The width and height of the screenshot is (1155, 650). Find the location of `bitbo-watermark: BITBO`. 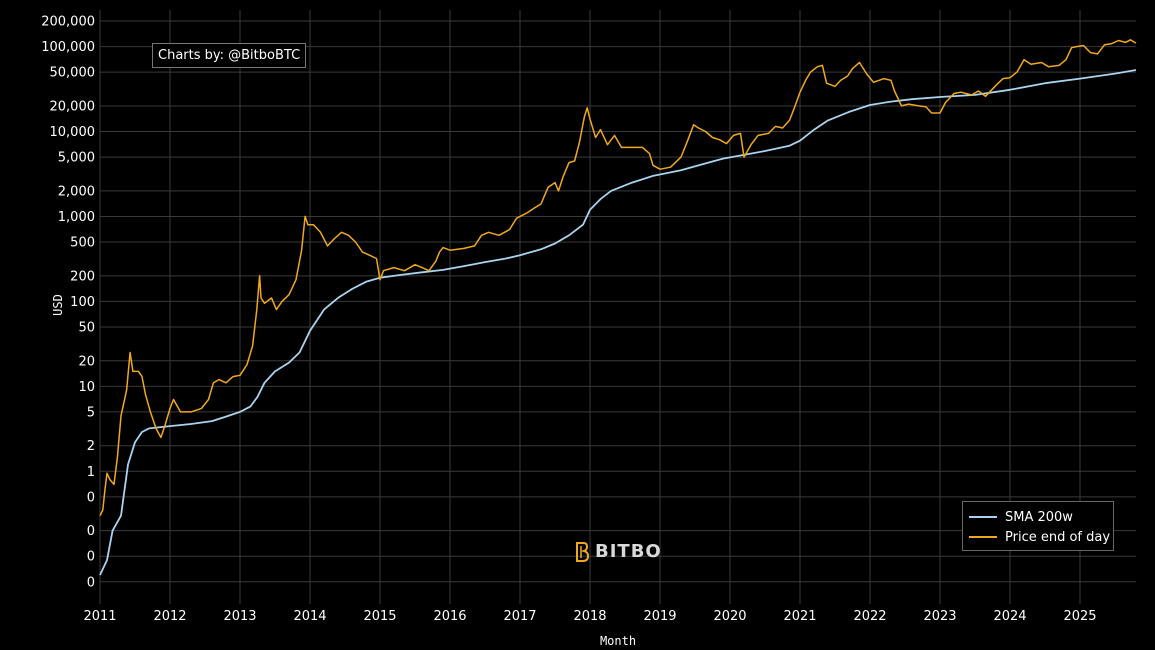

bitbo-watermark: BITBO is located at coordinates (618, 551).